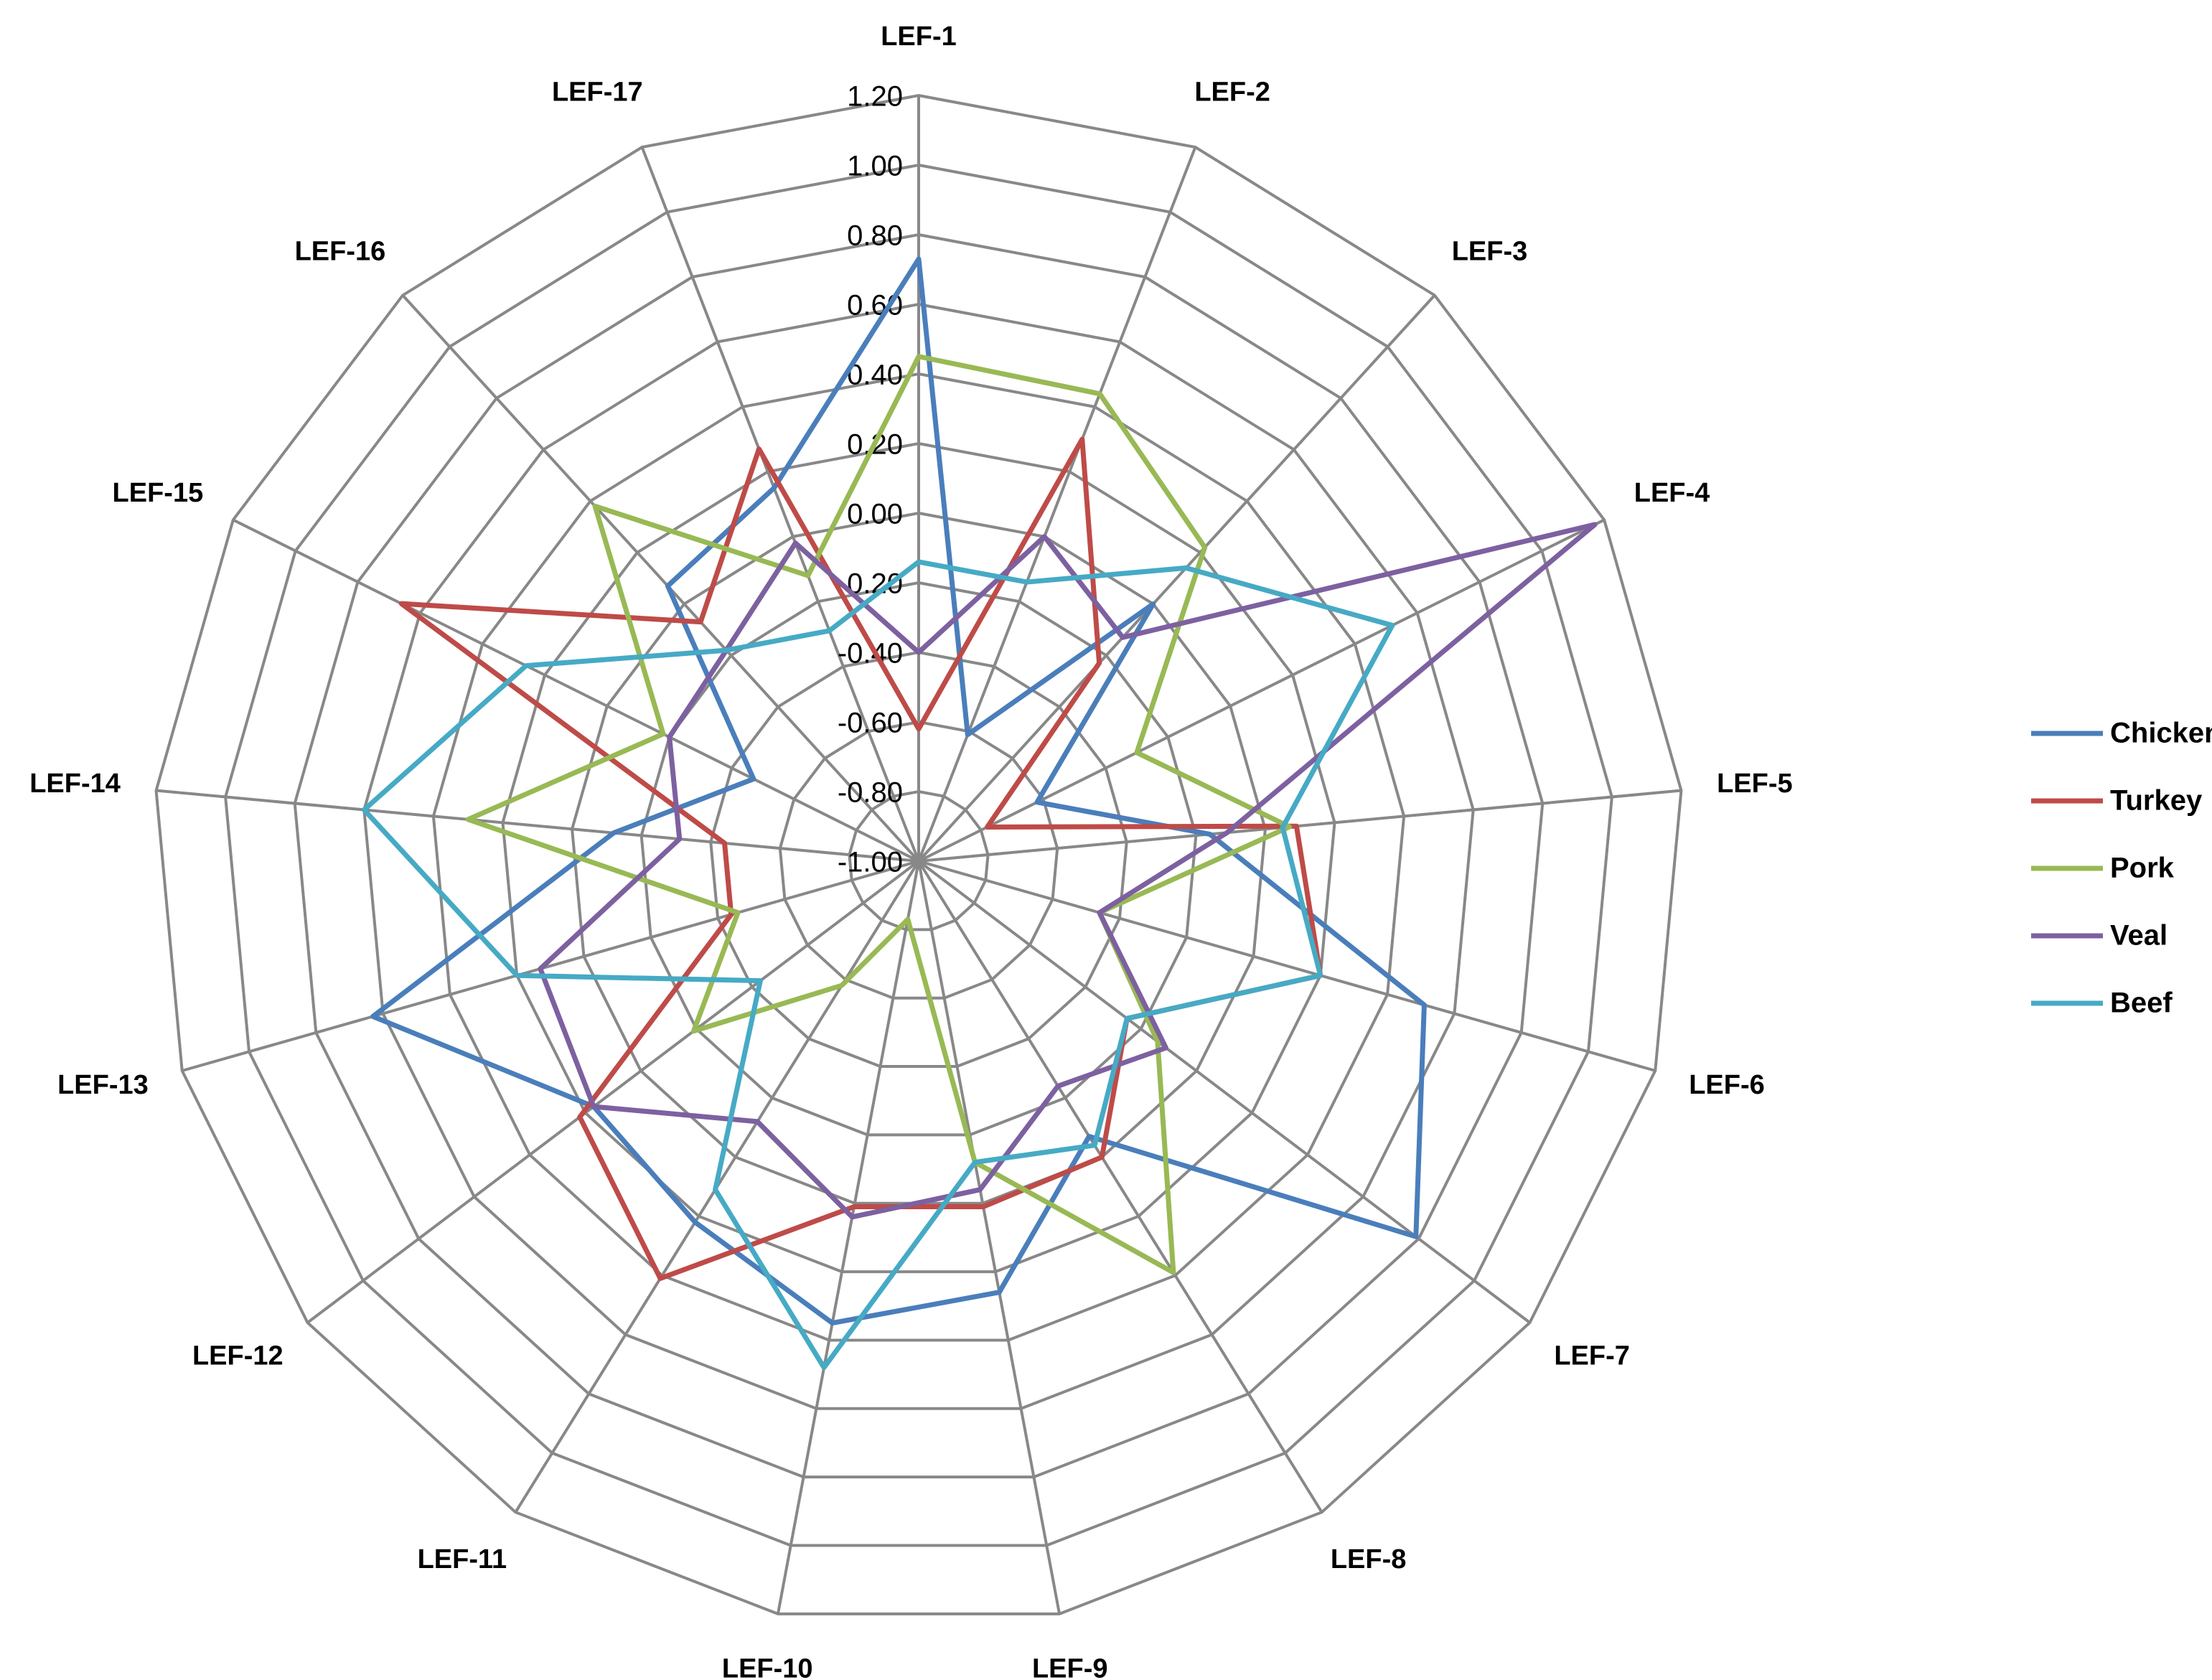 This screenshot has width=2212, height=1680. Describe the element at coordinates (340, 251) in the screenshot. I see `category-label: LEF-16` at that location.